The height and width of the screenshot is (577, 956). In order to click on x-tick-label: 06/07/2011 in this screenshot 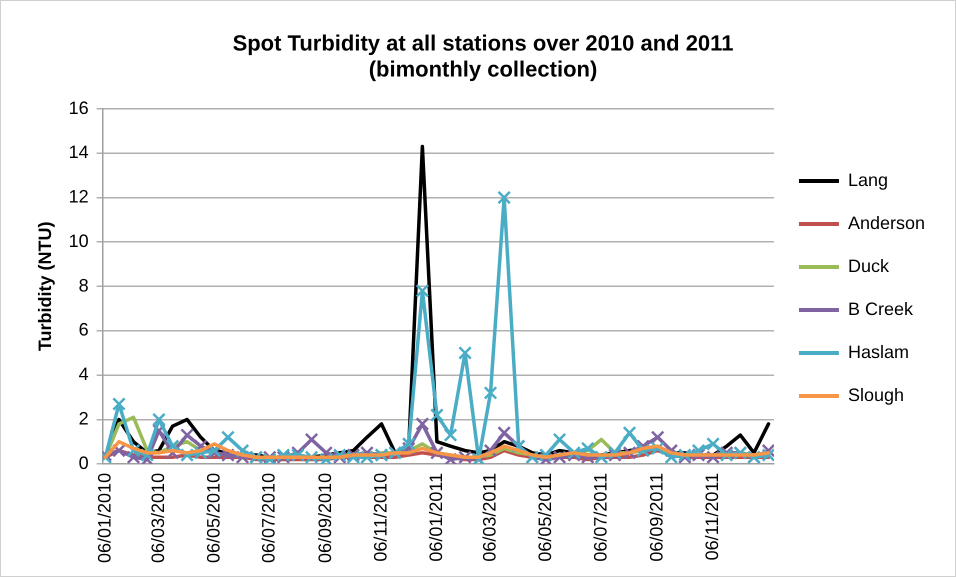, I will do `click(600, 517)`.